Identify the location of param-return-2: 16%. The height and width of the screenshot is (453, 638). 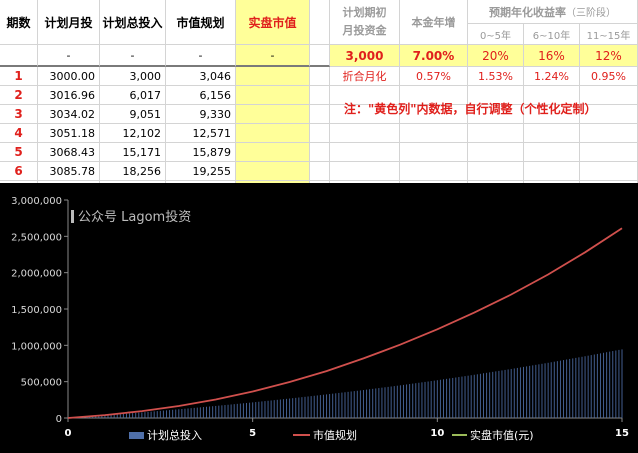
(552, 56).